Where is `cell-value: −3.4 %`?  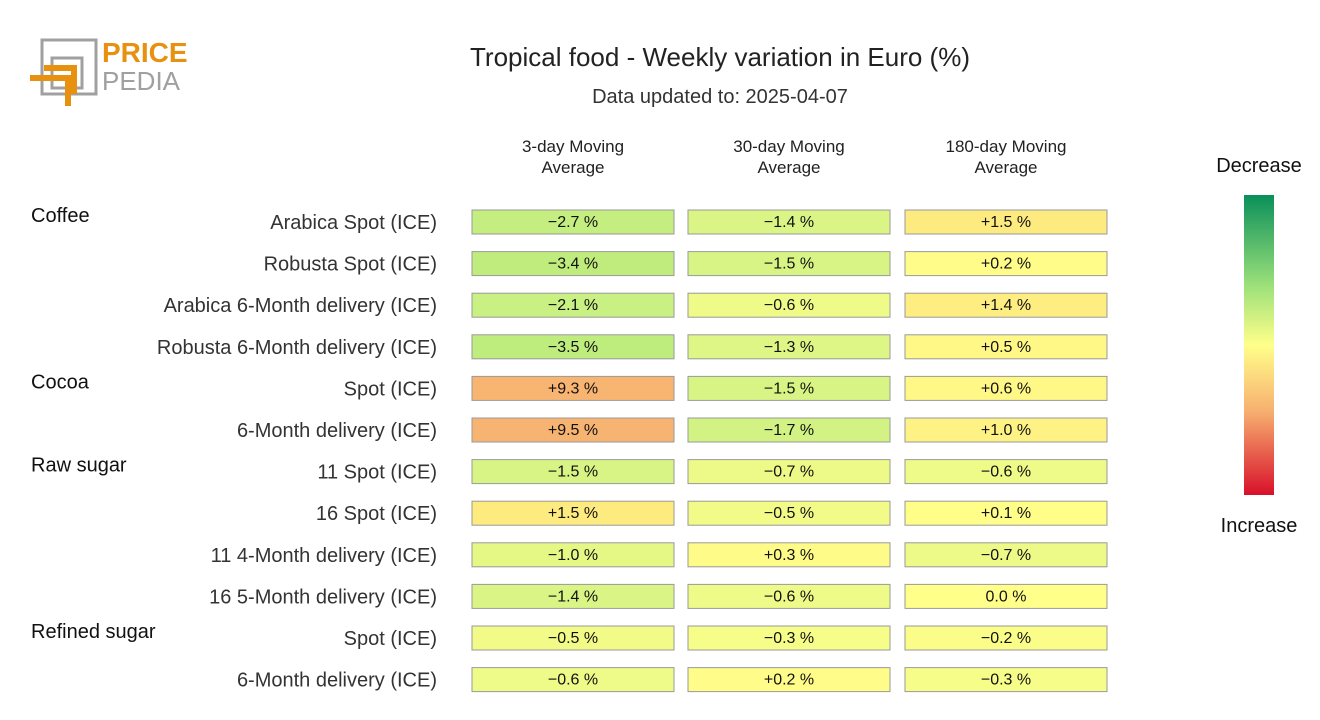
cell-value: −3.4 % is located at coordinates (573, 264).